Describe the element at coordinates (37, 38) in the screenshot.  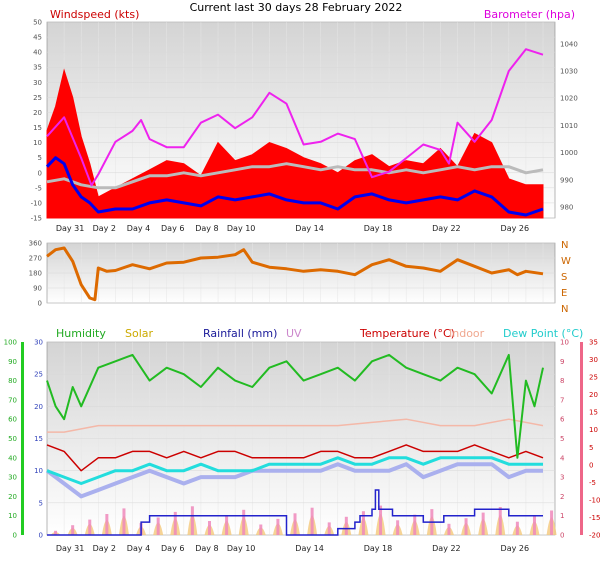
I see `windspeed-tick: 45` at that location.